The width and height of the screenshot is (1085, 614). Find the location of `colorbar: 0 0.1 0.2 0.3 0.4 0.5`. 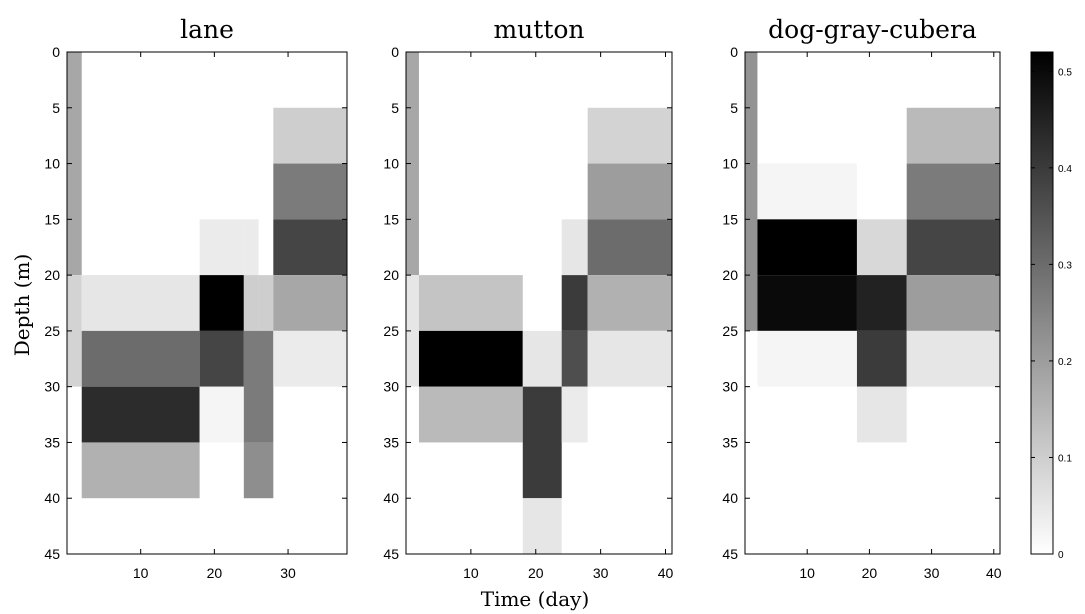

colorbar: 0 0.1 0.2 0.3 0.4 0.5 is located at coordinates (1051, 306).